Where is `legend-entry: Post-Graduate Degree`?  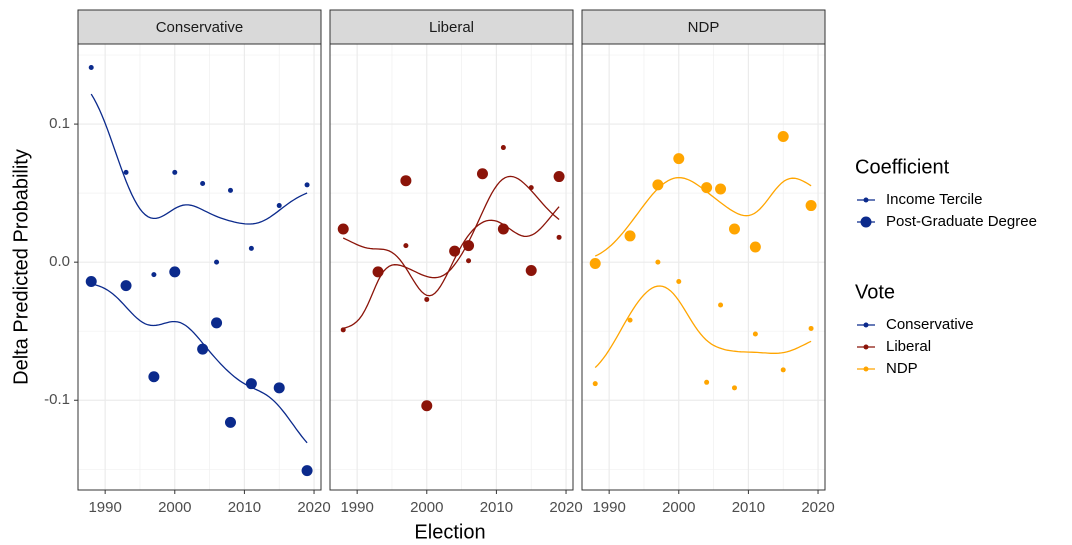
legend-entry: Post-Graduate Degree is located at coordinates (961, 221).